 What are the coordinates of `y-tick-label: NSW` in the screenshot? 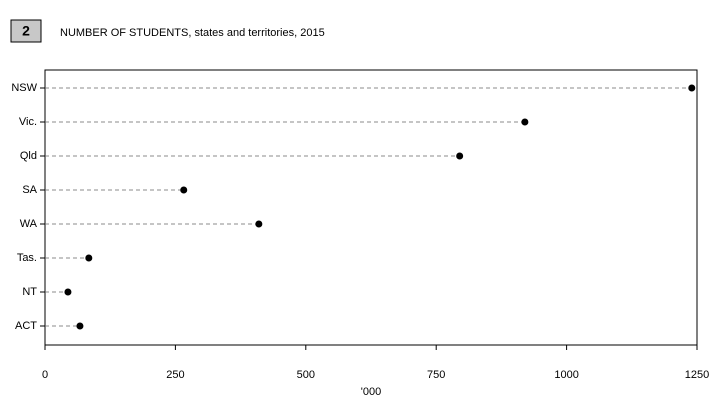 It's located at (24, 88).